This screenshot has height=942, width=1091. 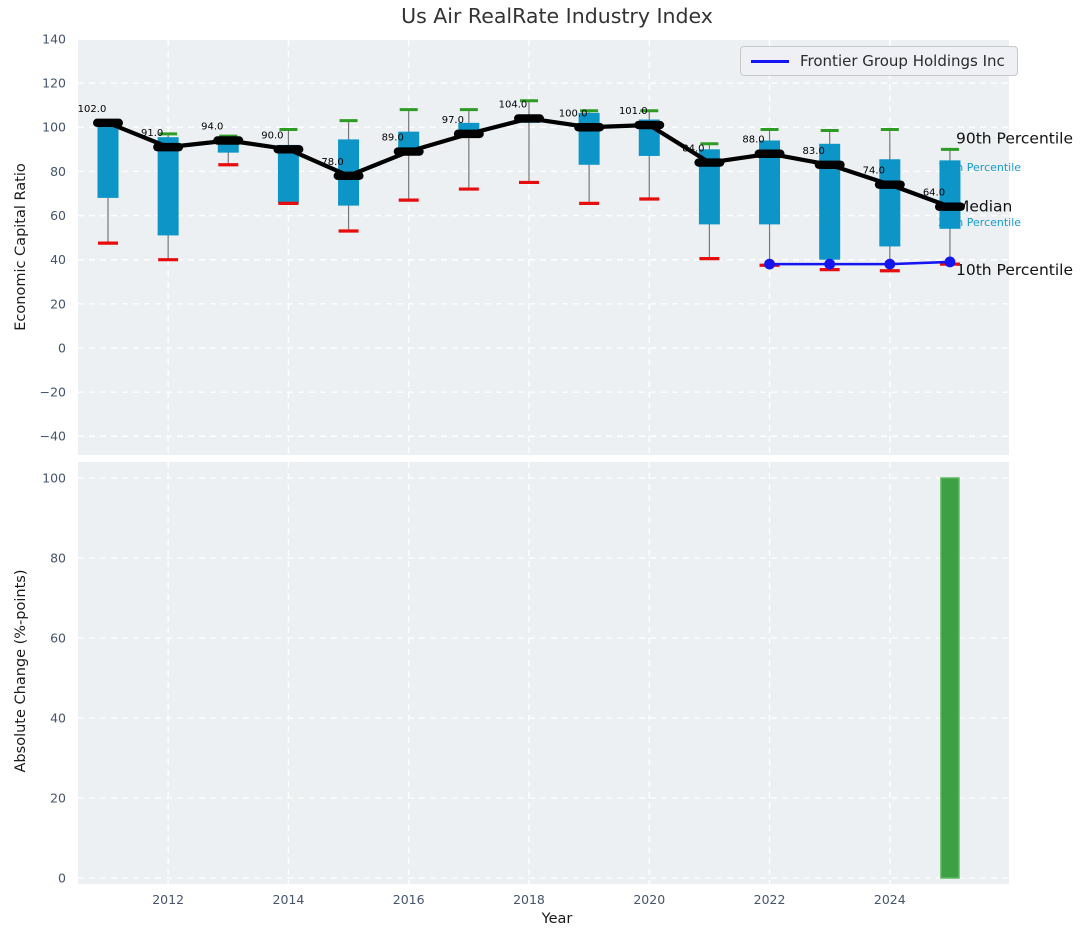 I want to click on annotation-label: 10th Percentile, so click(x=1014, y=270).